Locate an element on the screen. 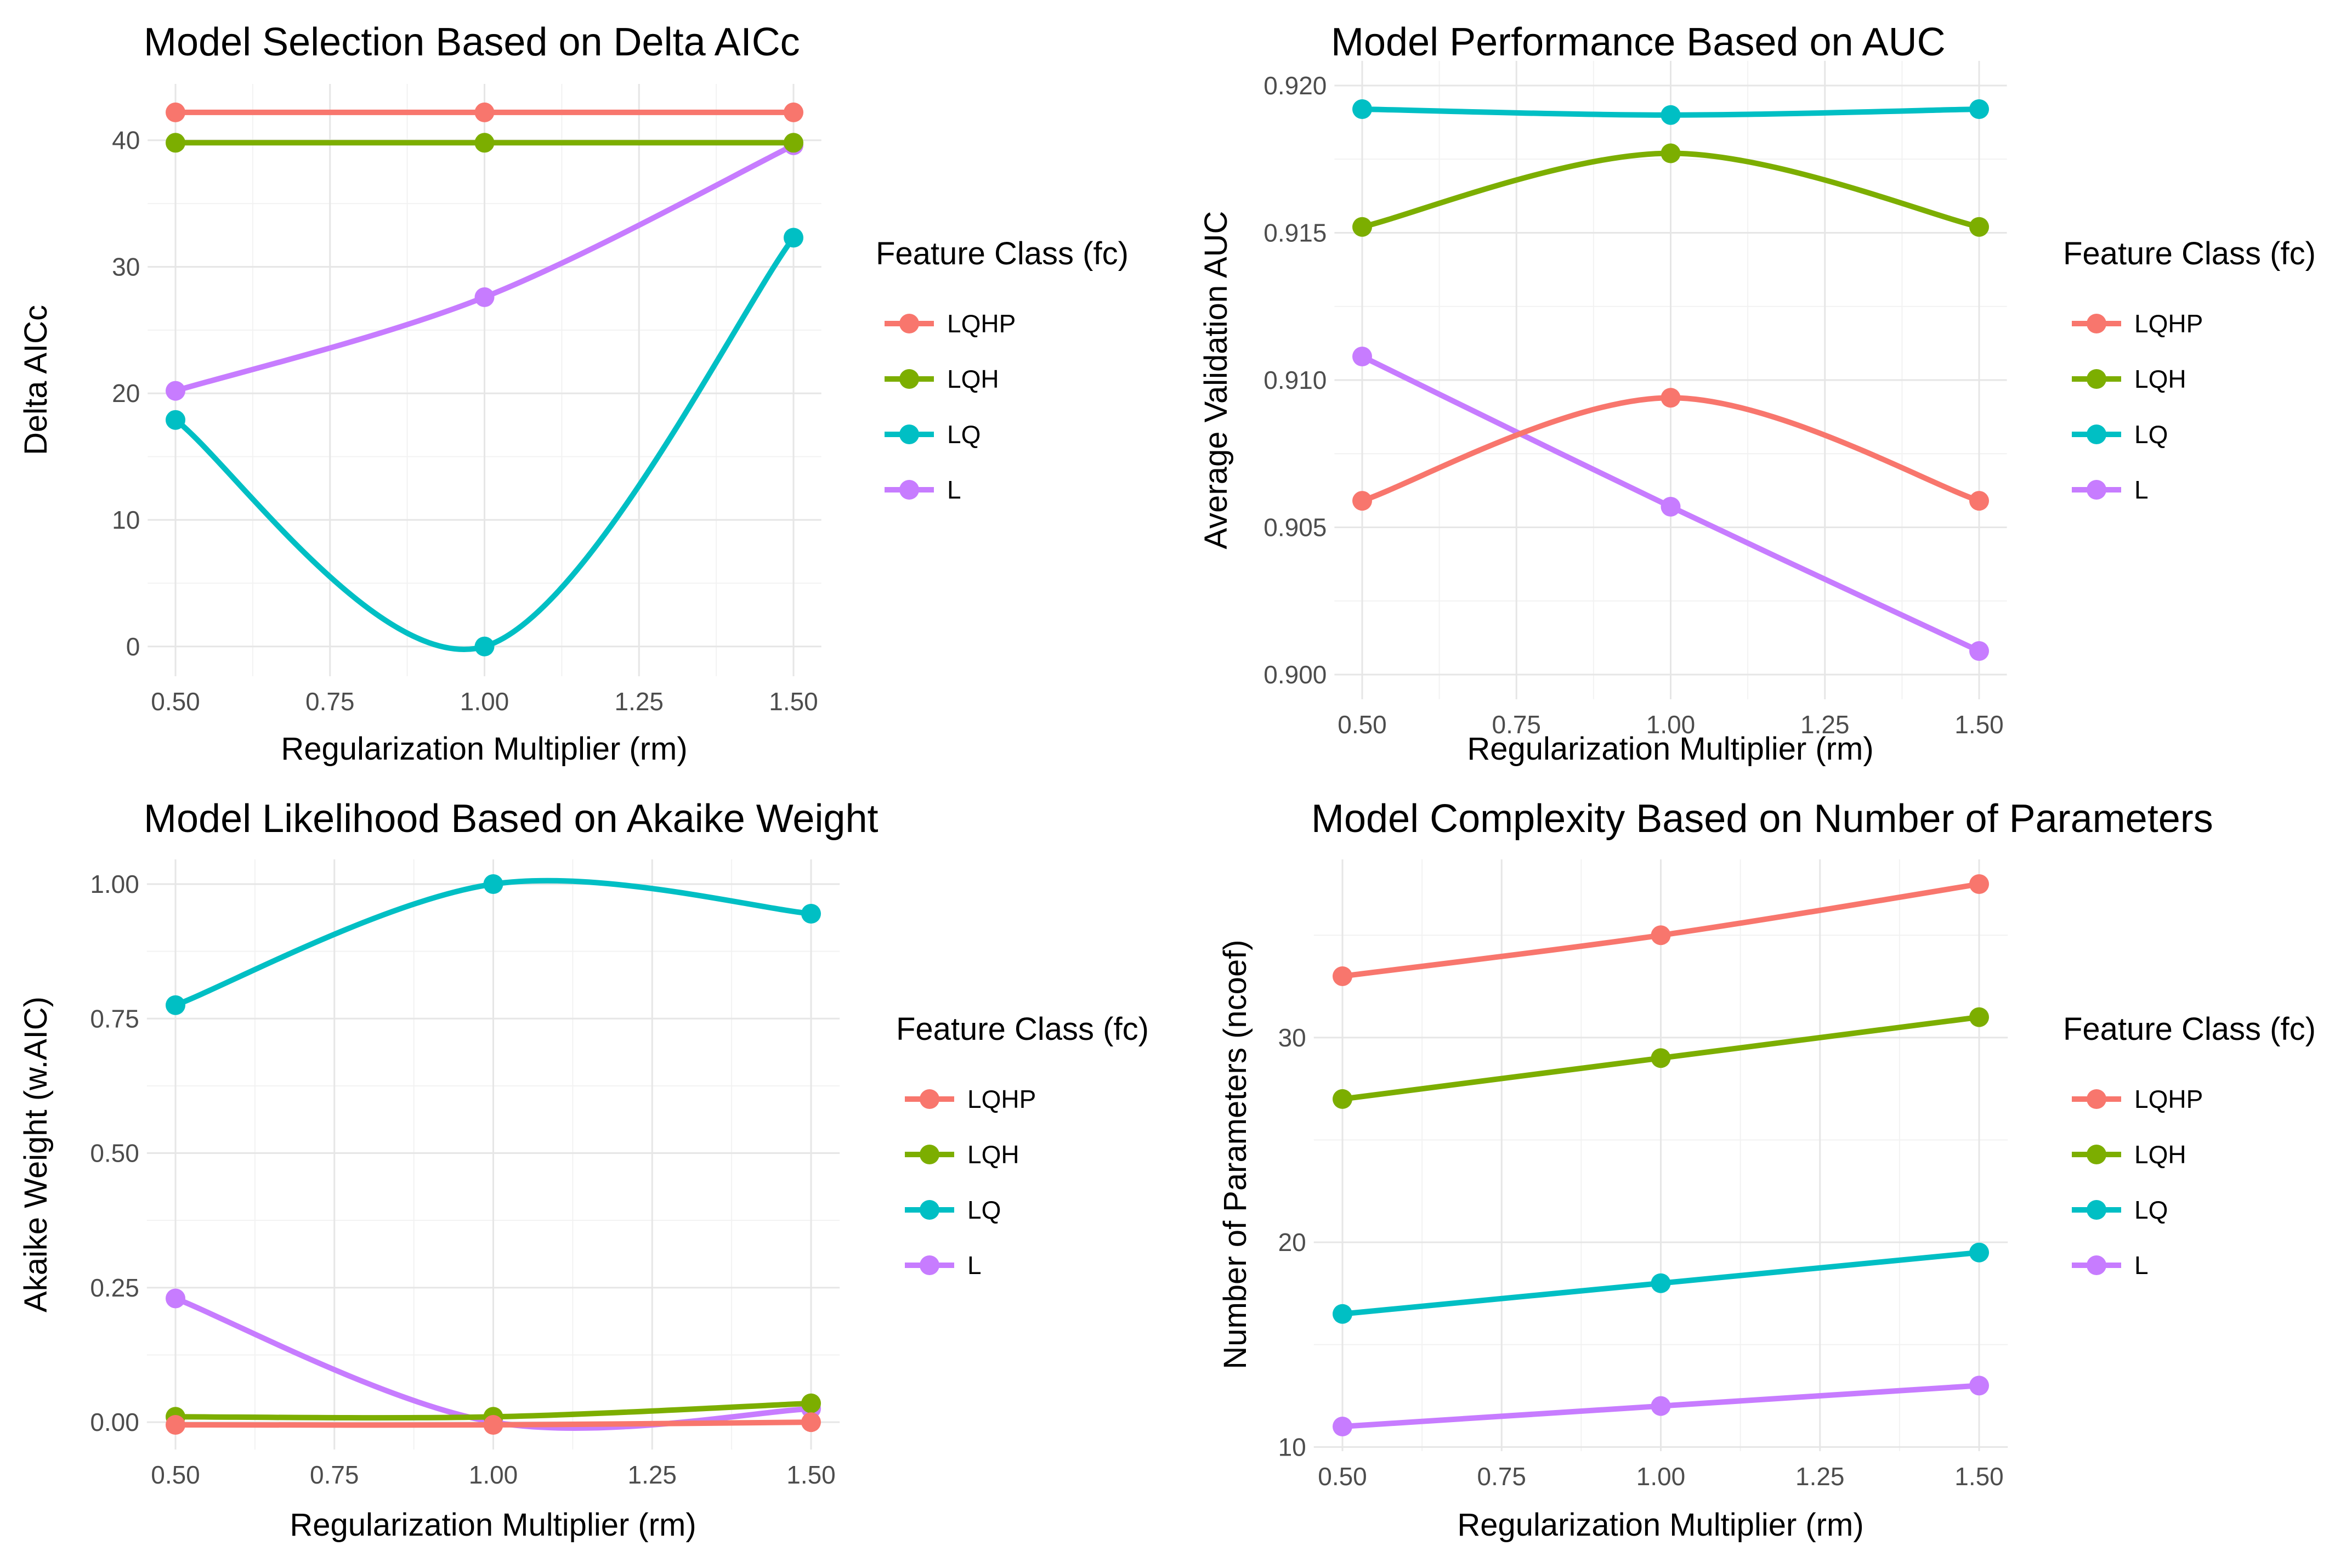  y-tick-label: 0.00 is located at coordinates (114, 1422).